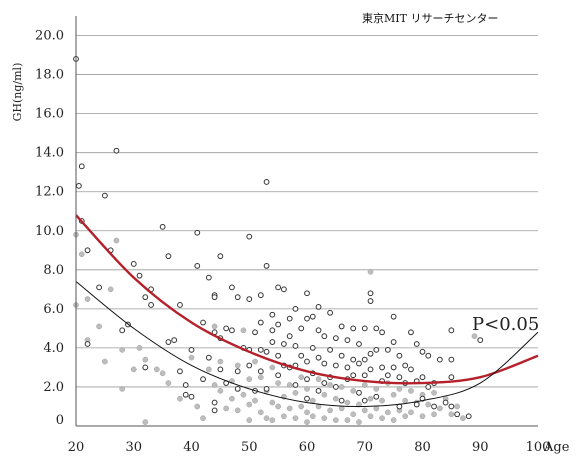 The width and height of the screenshot is (583, 475). I want to click on source-label: 東京MIT リサーチセンター, so click(430, 18).